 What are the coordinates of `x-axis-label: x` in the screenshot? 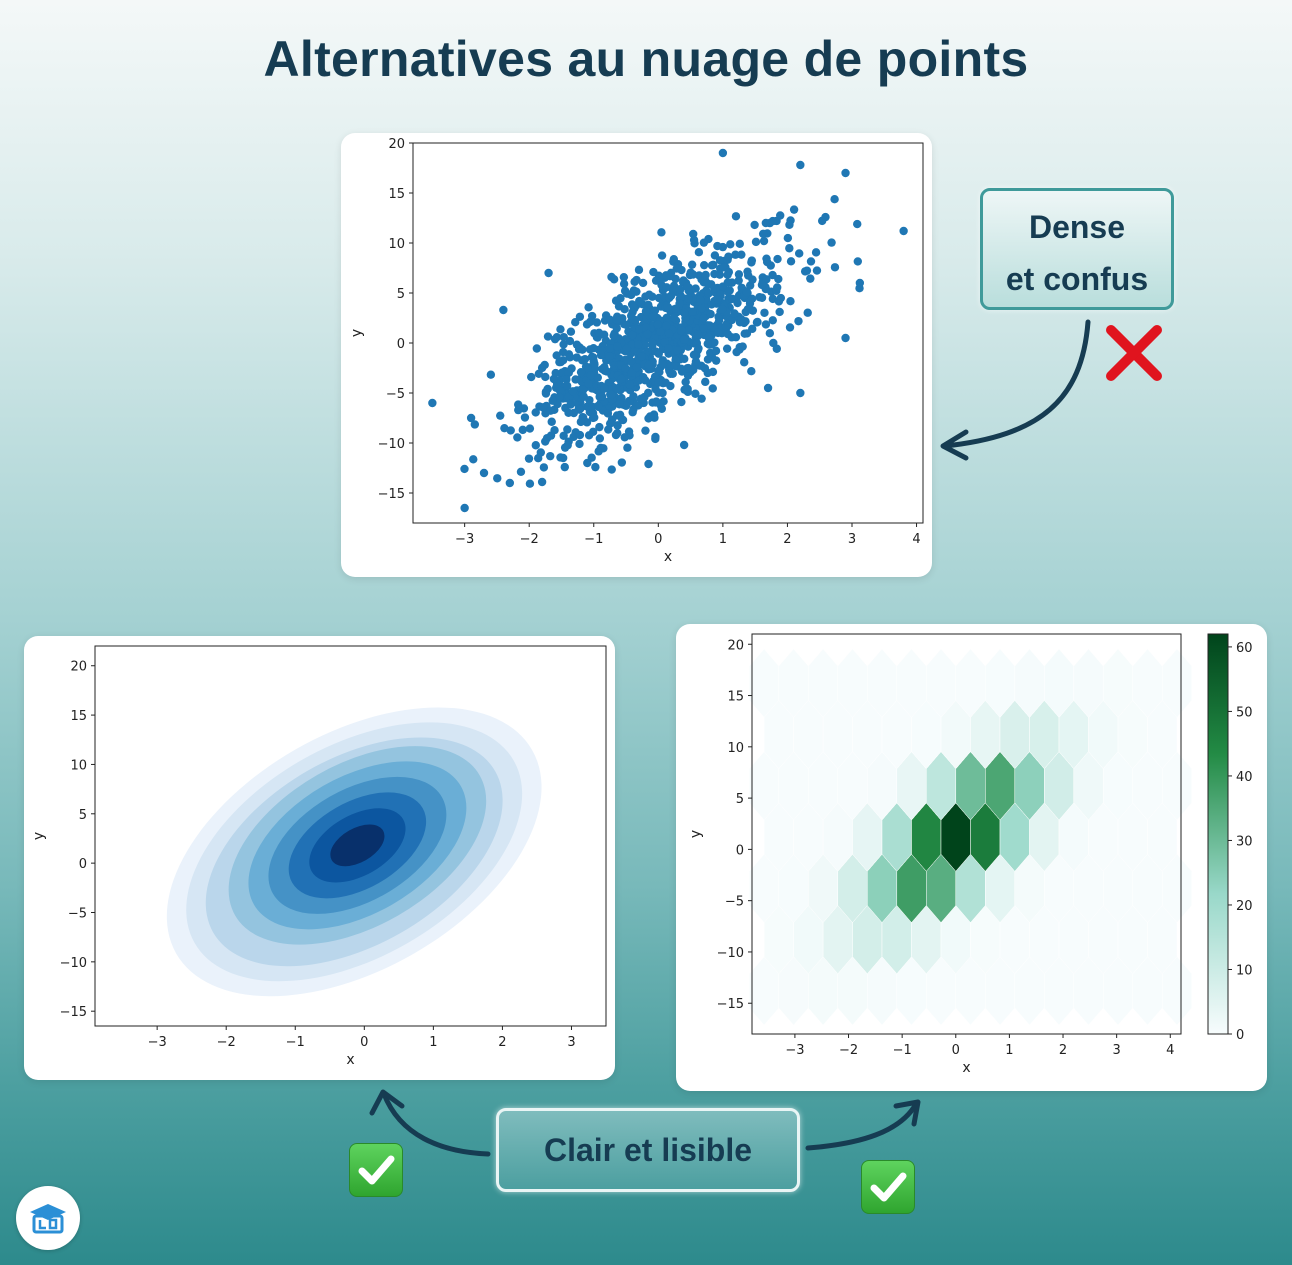 It's located at (350, 1060).